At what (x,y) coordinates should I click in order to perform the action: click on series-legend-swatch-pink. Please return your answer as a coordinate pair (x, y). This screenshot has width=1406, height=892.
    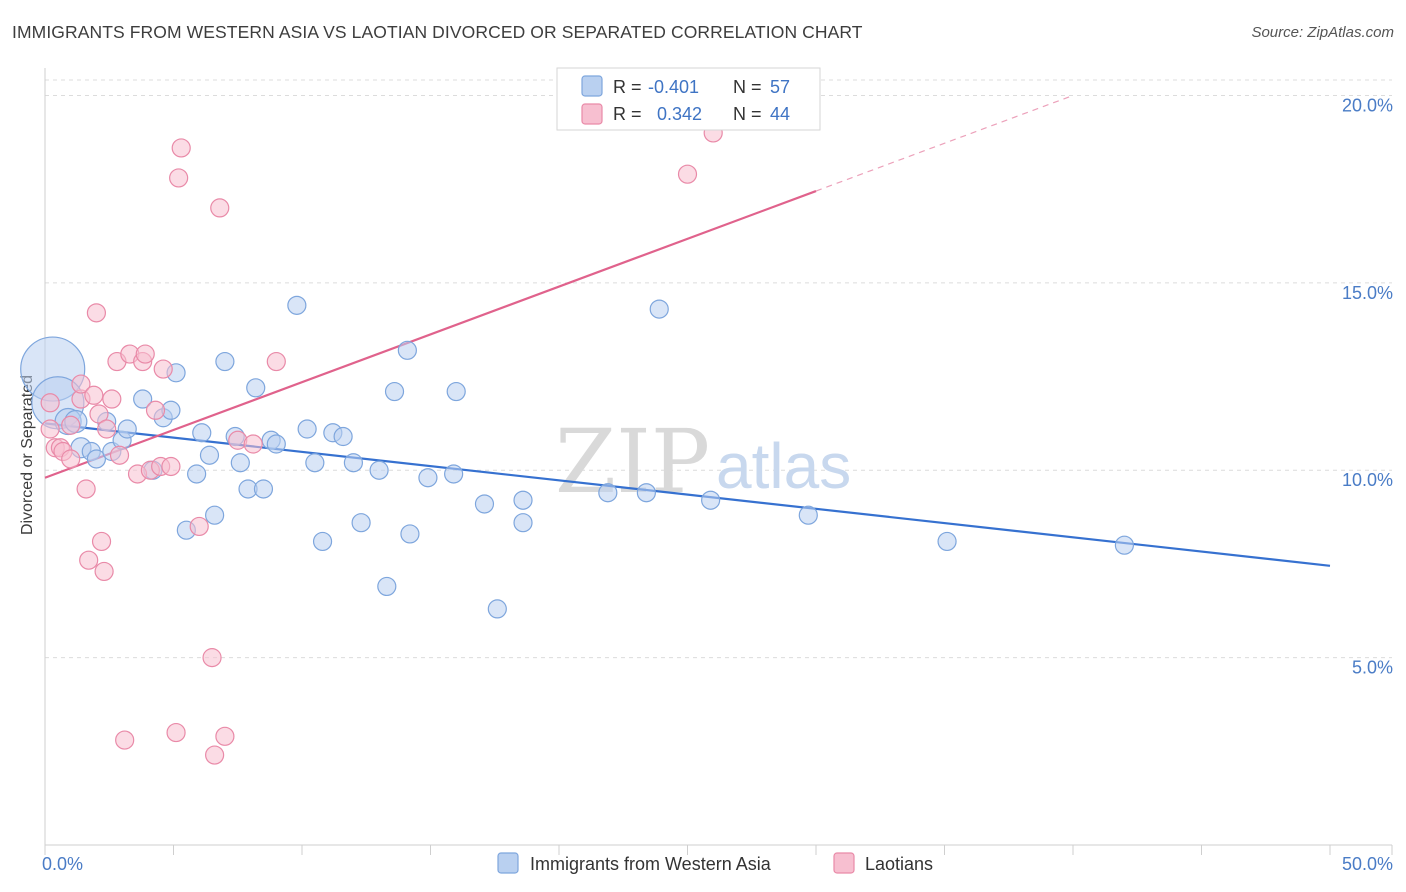
    Looking at the image, I should click on (844, 863).